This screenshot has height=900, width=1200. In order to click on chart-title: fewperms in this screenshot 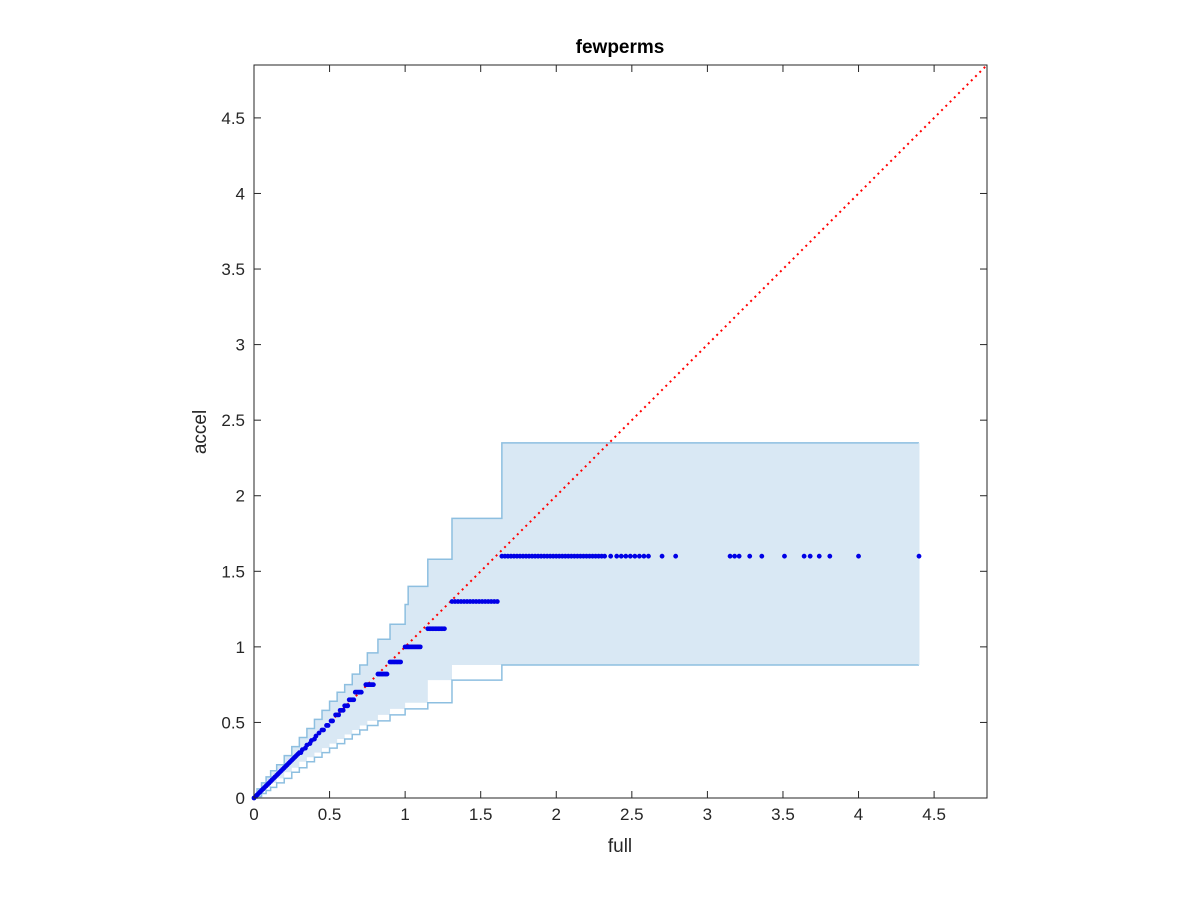, I will do `click(620, 47)`.